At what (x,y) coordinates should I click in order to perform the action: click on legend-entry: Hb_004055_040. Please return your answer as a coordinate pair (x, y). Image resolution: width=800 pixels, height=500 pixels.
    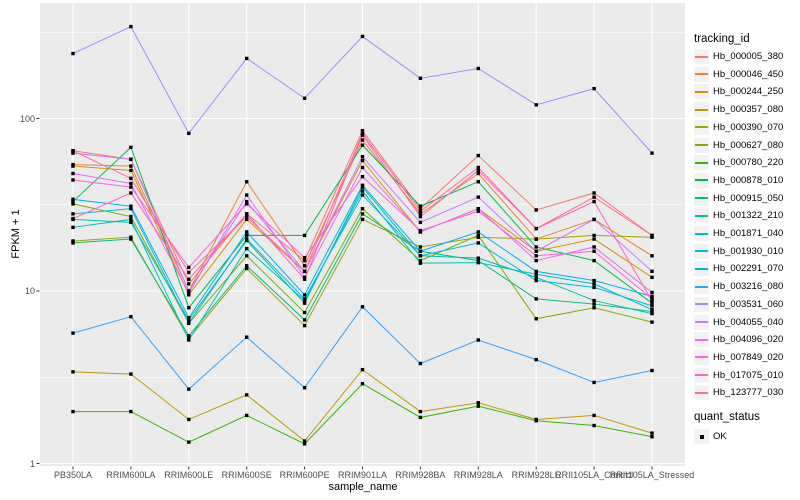
    Looking at the image, I should click on (739, 322).